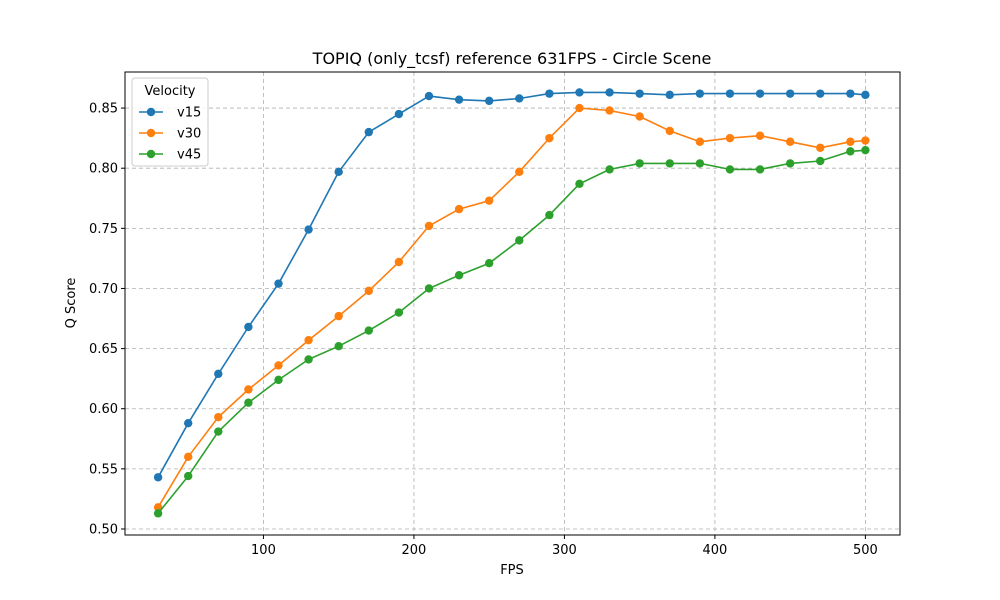 This screenshot has width=1000, height=600. What do you see at coordinates (564, 546) in the screenshot?
I see `x-axis-ticks: 100 200 300 400 500` at bounding box center [564, 546].